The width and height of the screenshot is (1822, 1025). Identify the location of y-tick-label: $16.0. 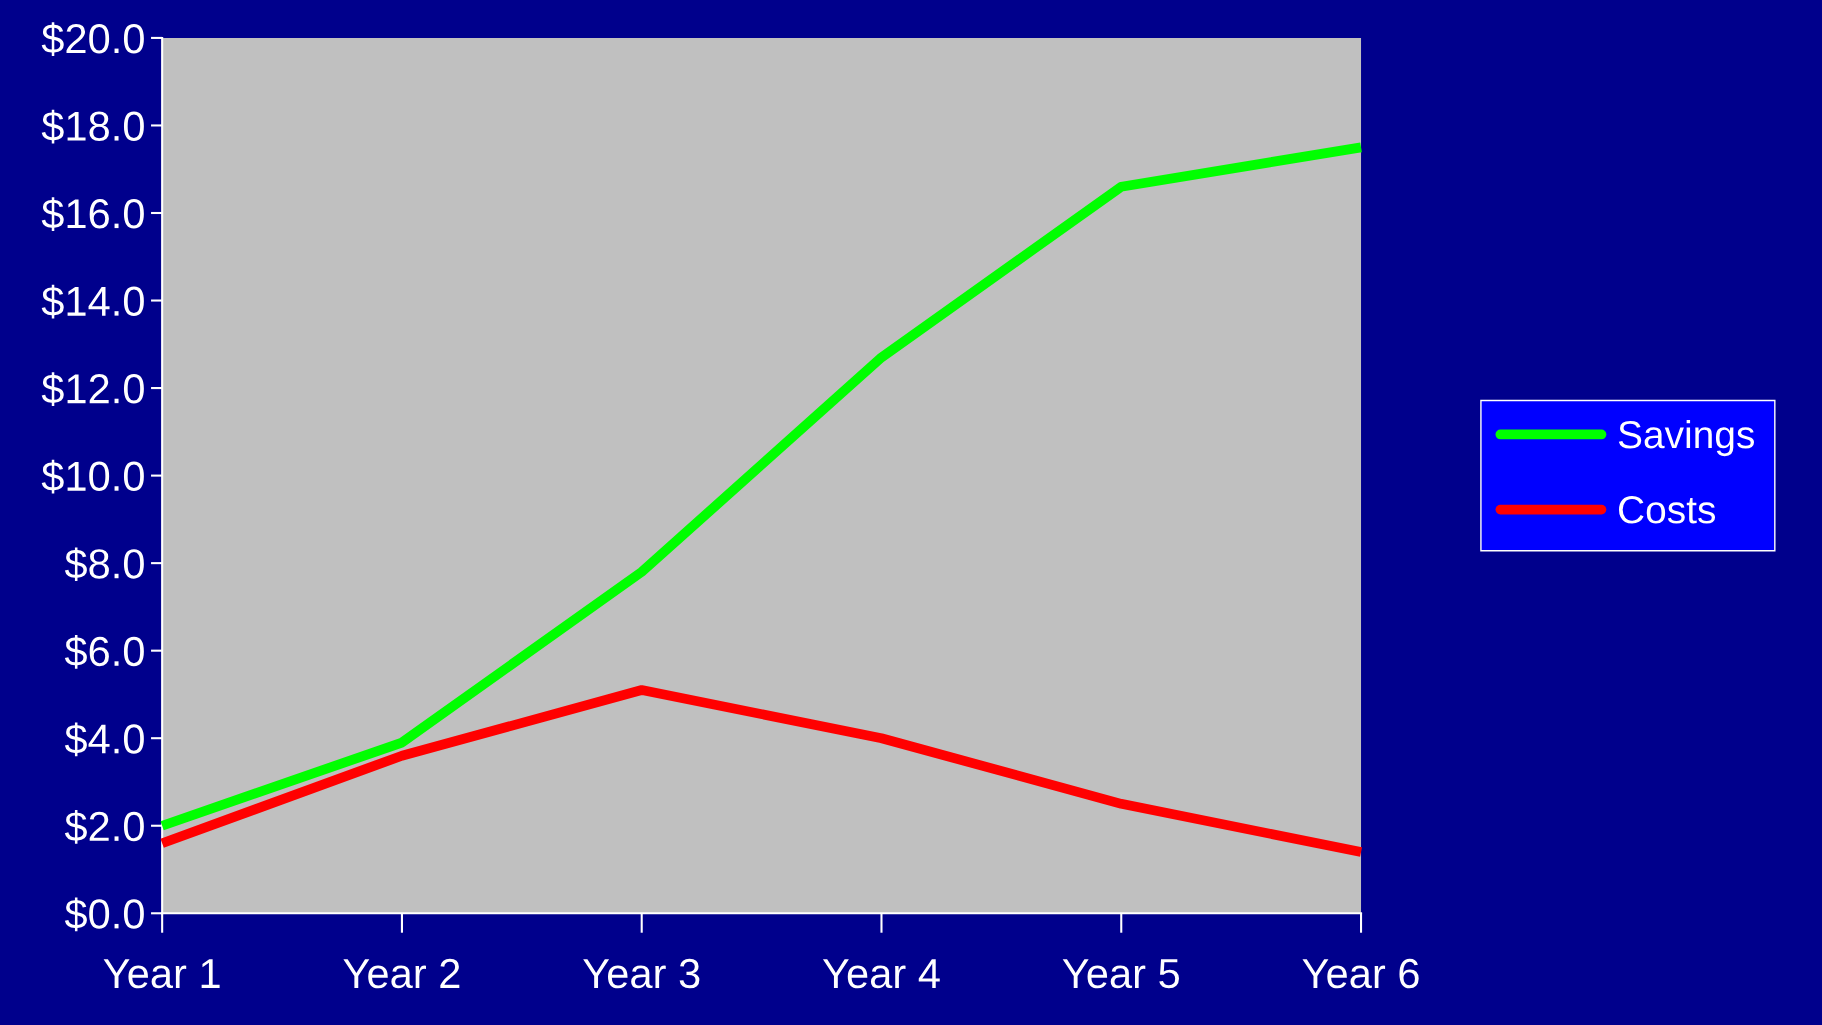
(92, 214).